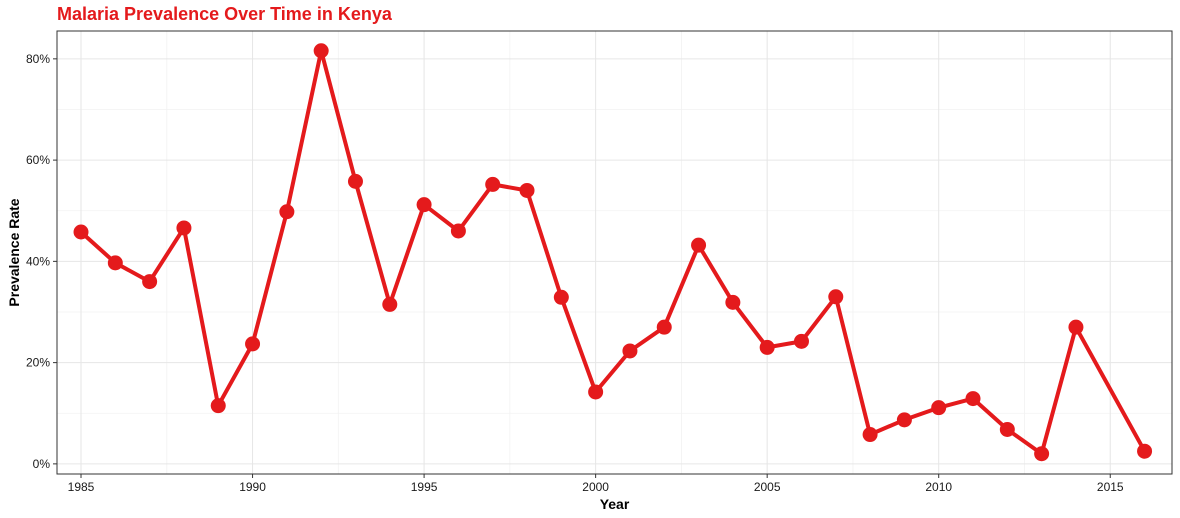 This screenshot has height=518, width=1180. I want to click on y-axis-title: Prevalence Rate, so click(14, 252).